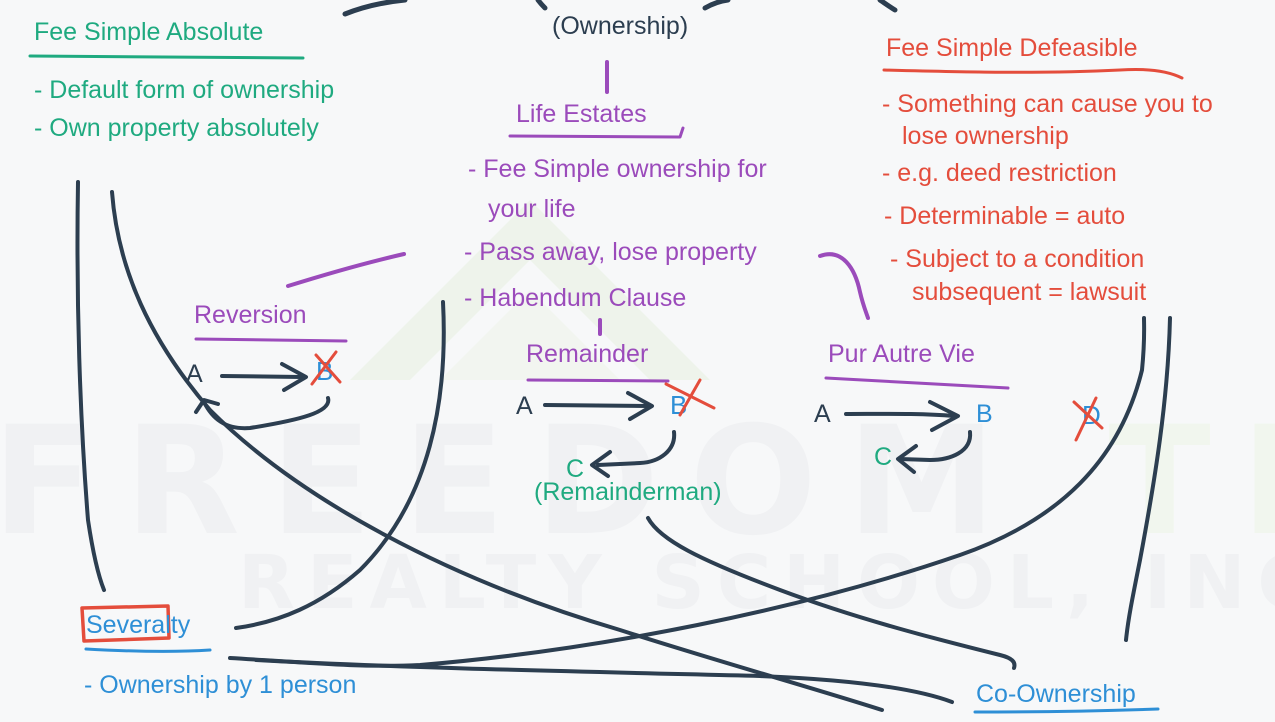 The image size is (1275, 722). I want to click on life-estates-bullet-1: - Fee Simple ownership for, so click(617, 169).